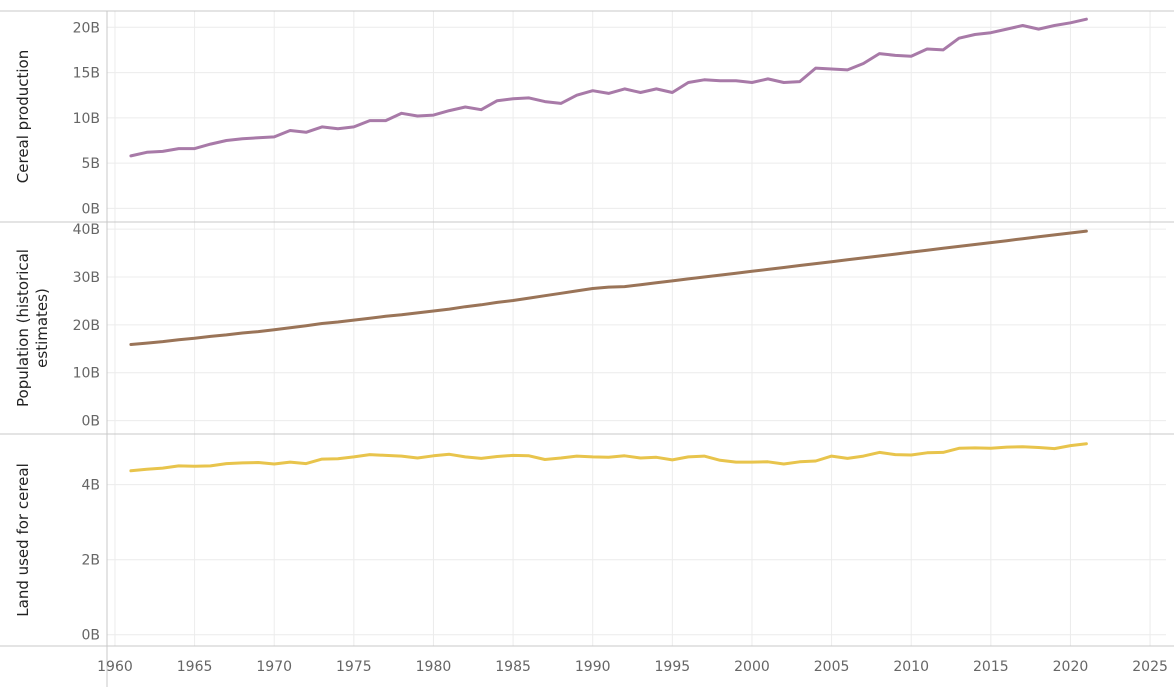  Describe the element at coordinates (673, 667) in the screenshot. I see `x-tick-label-1995: 1995` at that location.